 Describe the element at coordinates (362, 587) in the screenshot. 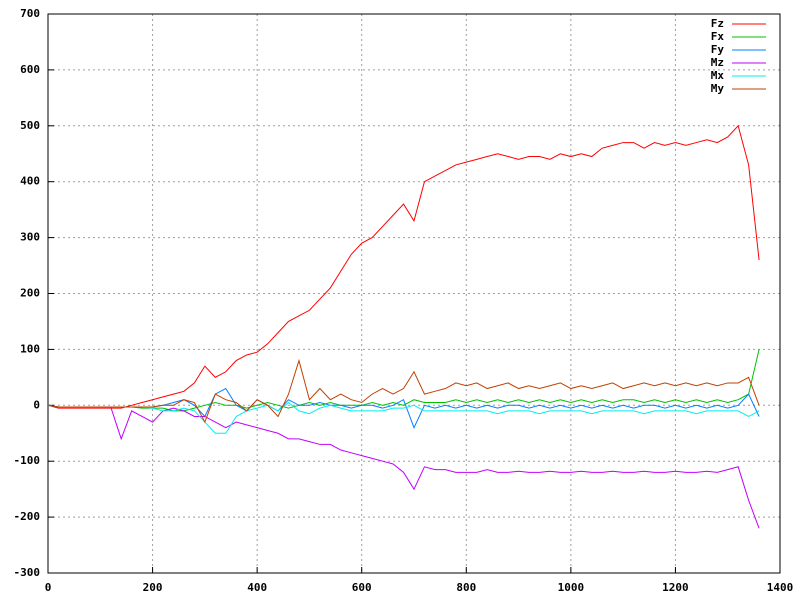

I see `x-tick-label: 600` at that location.